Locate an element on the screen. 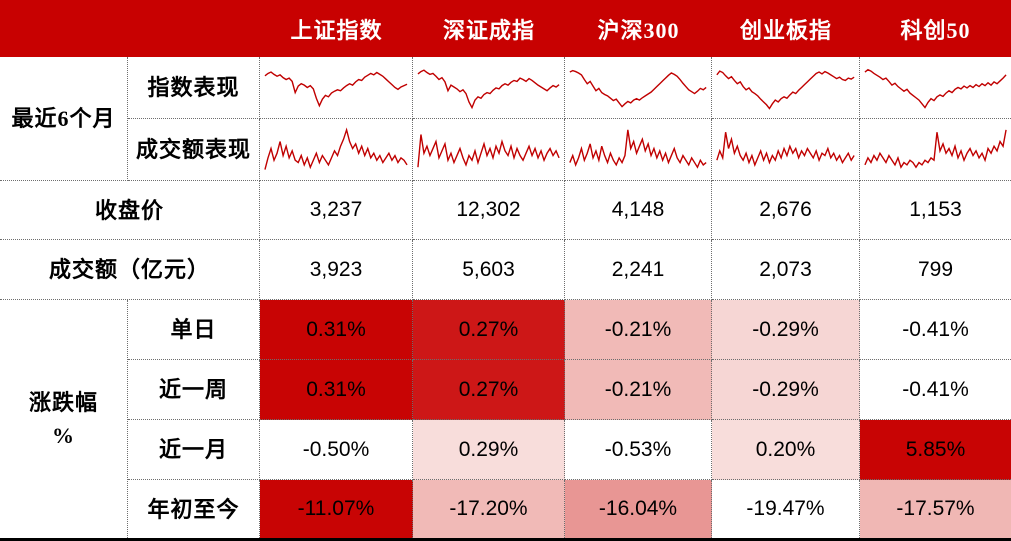 This screenshot has width=1011, height=541. row-group-label-recent-6-months: 最近6个月 is located at coordinates (64, 119).